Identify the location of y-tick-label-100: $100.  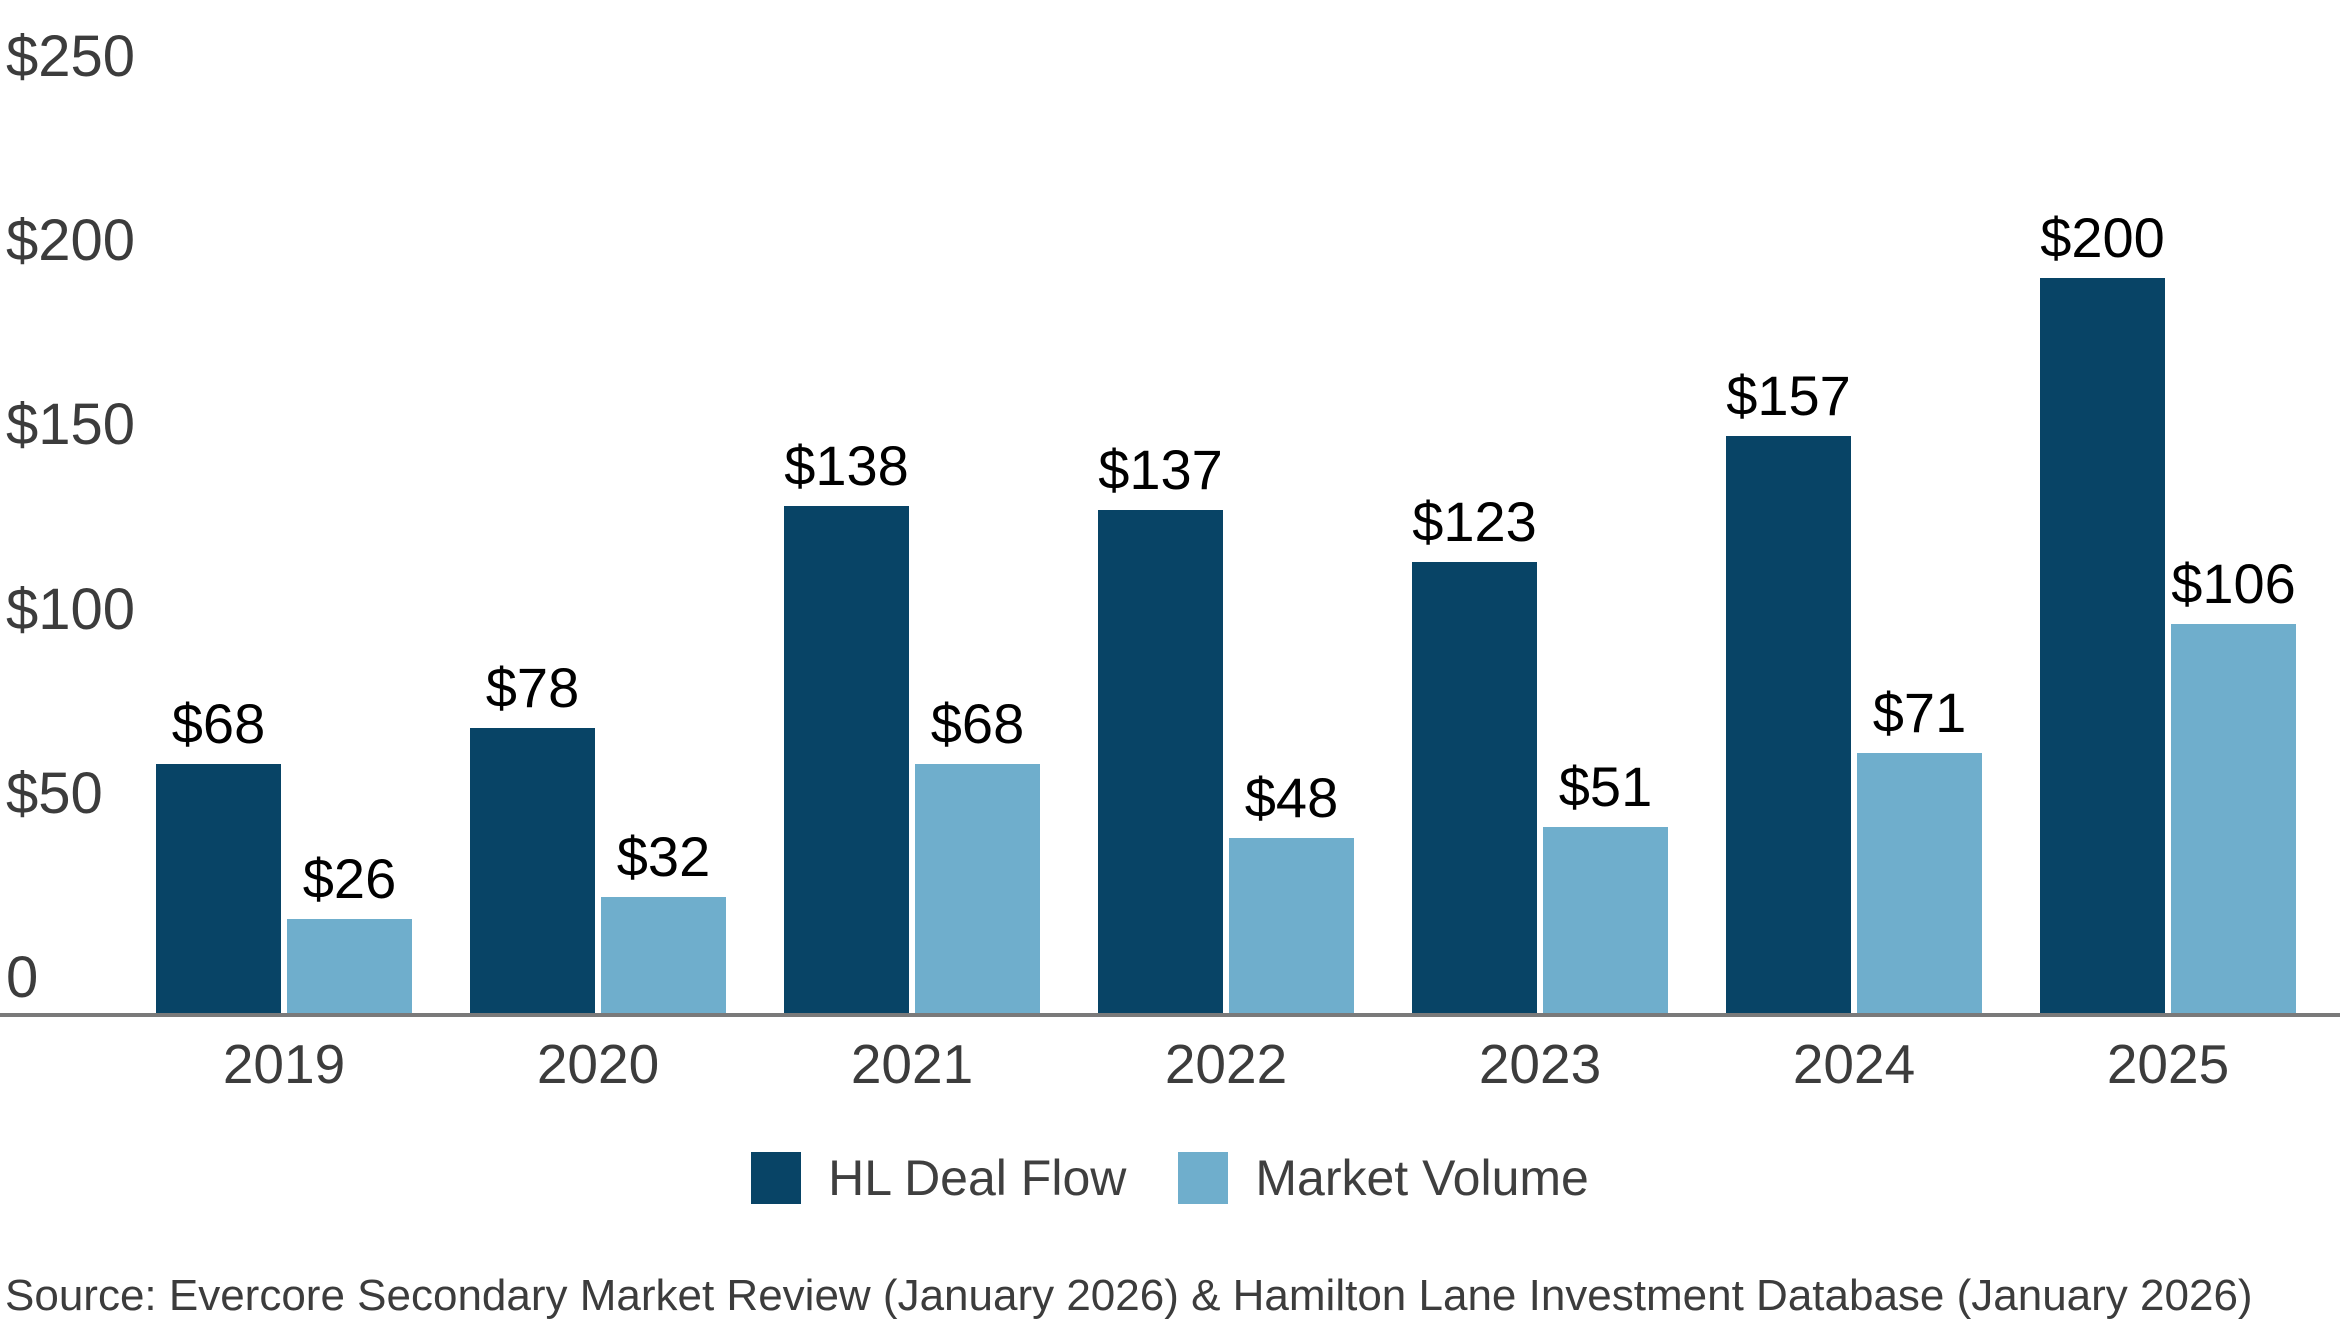
(71, 609).